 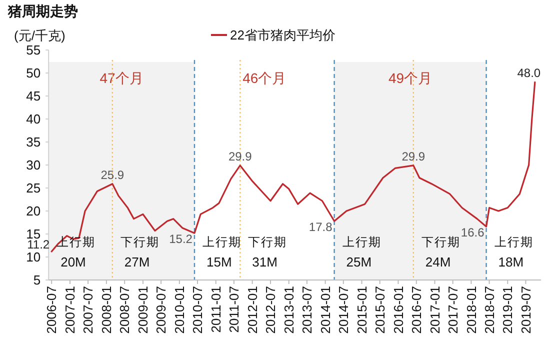 What do you see at coordinates (434, 310) in the screenshot?
I see `x-tick-label: 2017-01` at bounding box center [434, 310].